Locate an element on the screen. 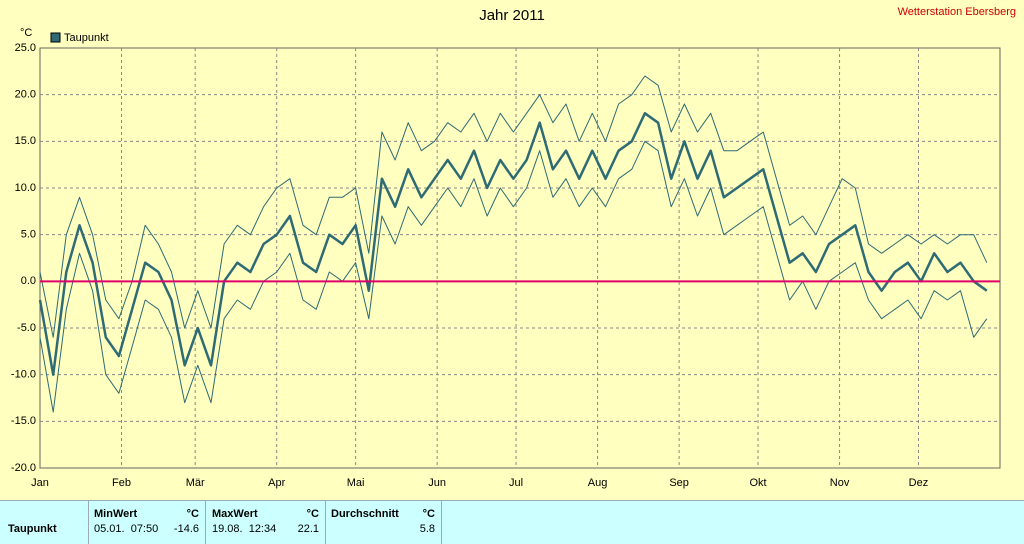 Image resolution: width=1024 pixels, height=544 pixels. col-header: MinWert is located at coordinates (116, 514).